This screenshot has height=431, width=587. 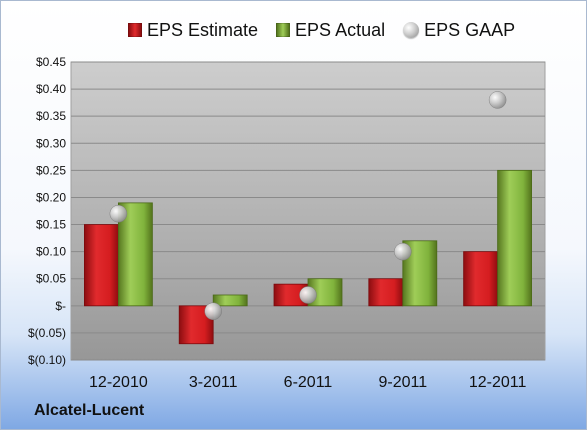 I want to click on y-tick-label: $0.45, so click(x=51, y=62).